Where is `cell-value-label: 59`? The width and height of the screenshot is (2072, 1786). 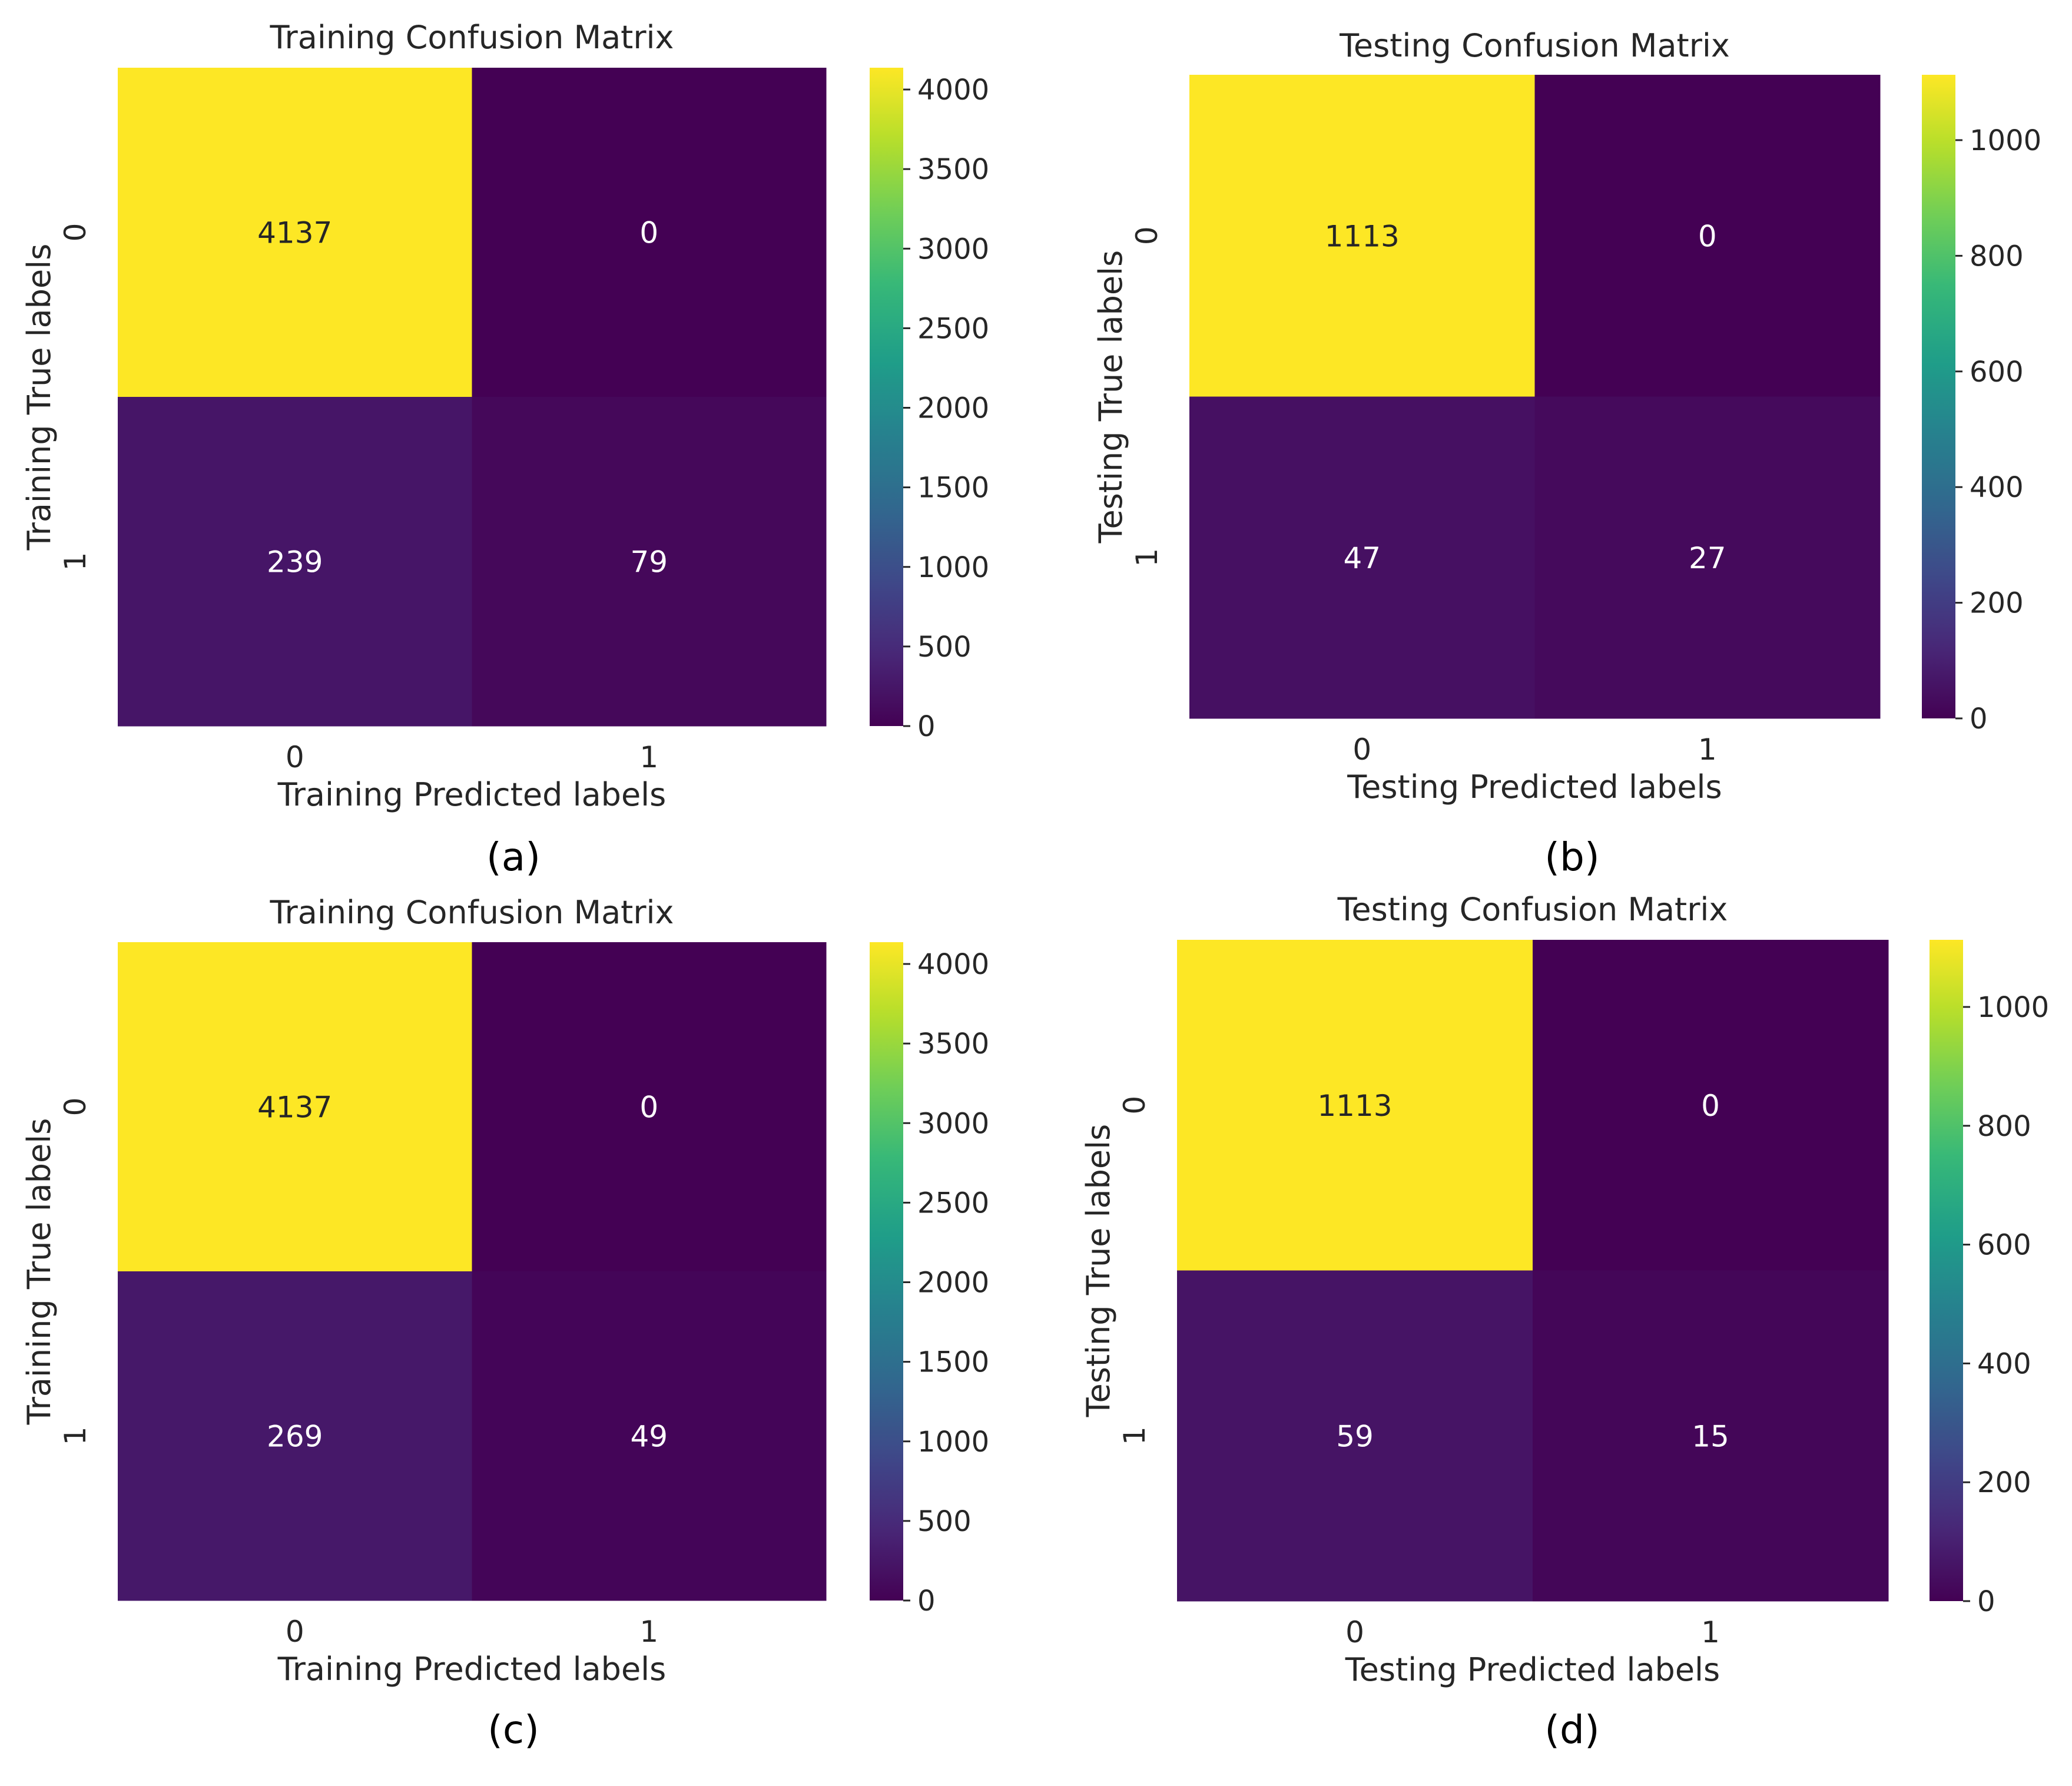 cell-value-label: 59 is located at coordinates (1355, 1436).